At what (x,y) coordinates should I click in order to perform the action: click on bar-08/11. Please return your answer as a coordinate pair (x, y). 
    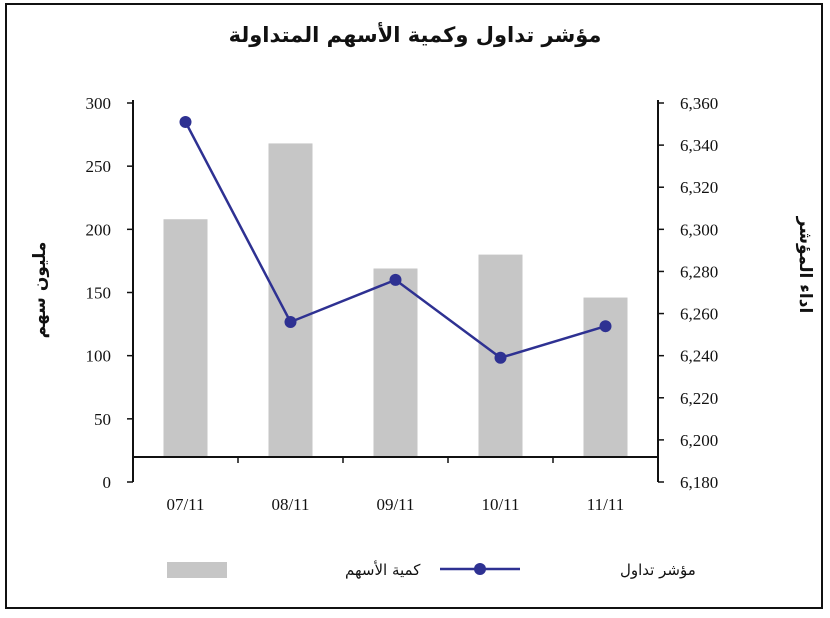
    Looking at the image, I should click on (290, 300).